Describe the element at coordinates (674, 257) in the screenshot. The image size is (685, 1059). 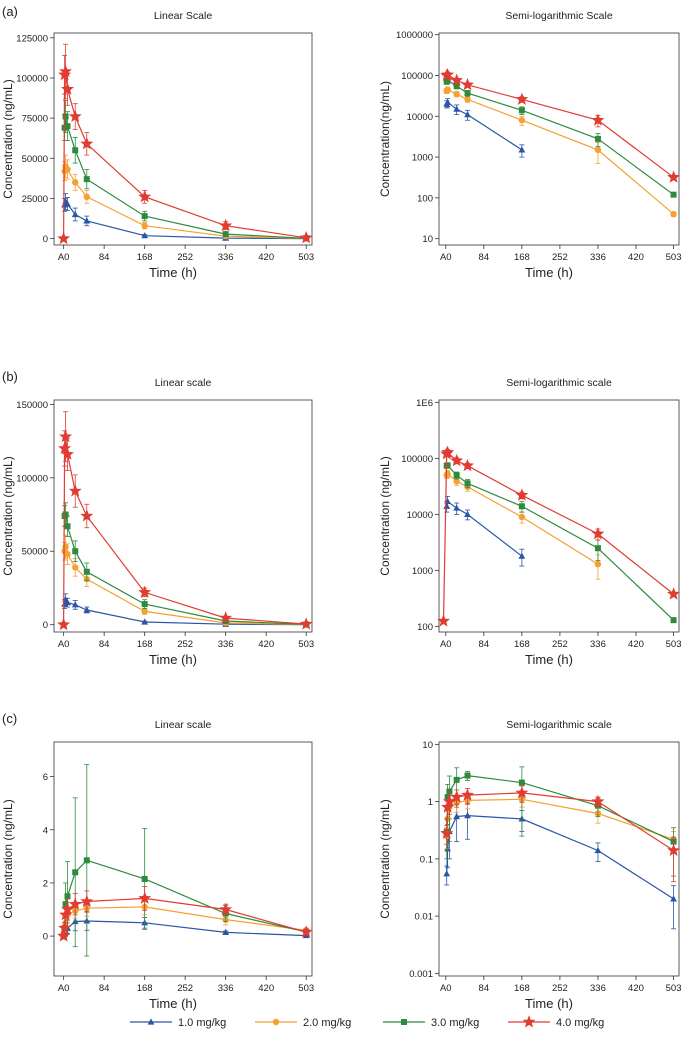
I see `x-tick-label: 503` at that location.